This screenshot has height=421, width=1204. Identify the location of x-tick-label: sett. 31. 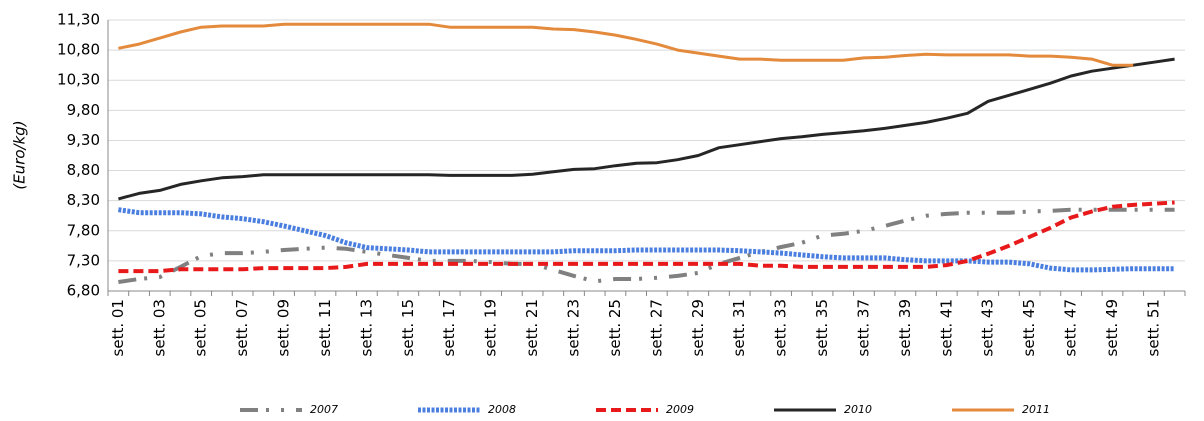
(739, 327).